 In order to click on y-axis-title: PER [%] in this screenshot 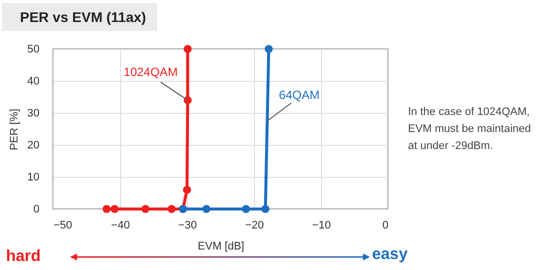, I will do `click(14, 129)`.